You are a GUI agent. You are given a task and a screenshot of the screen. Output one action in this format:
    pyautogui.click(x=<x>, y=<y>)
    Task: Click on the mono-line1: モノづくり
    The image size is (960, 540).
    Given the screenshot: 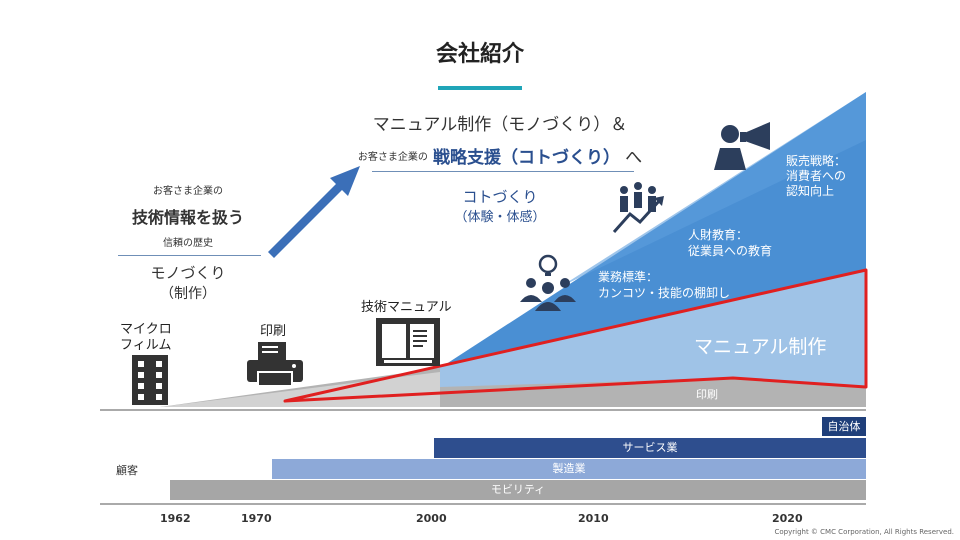 What is the action you would take?
    pyautogui.click(x=188, y=273)
    